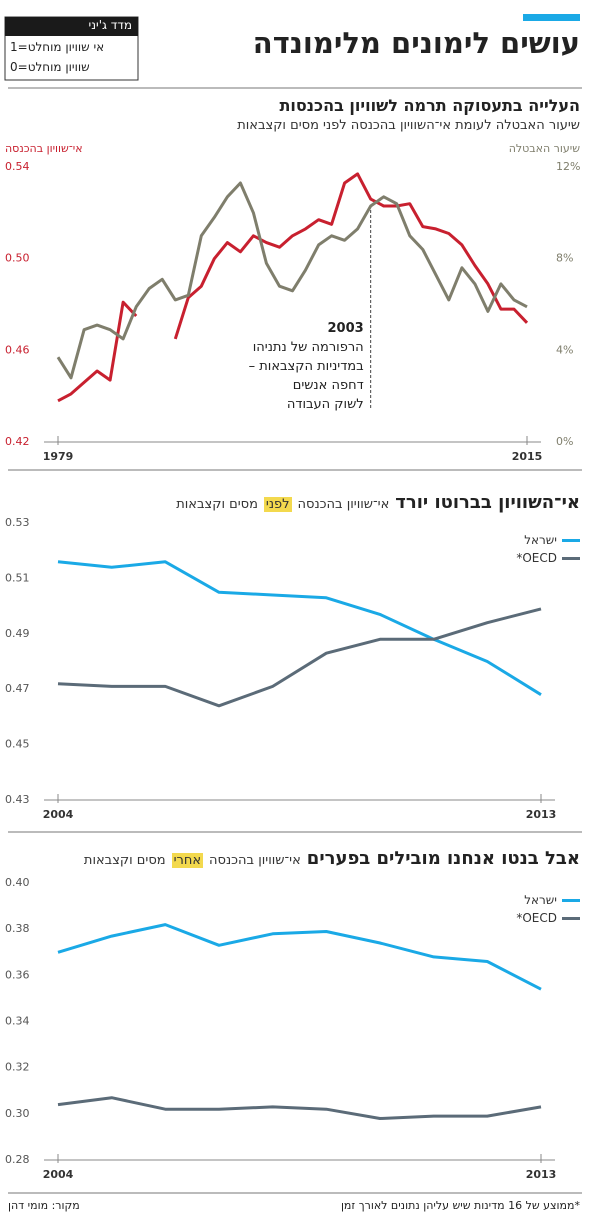 The width and height of the screenshot is (590, 1219). Describe the element at coordinates (17, 1021) in the screenshot. I see `y-tick-label: 0.34` at that location.